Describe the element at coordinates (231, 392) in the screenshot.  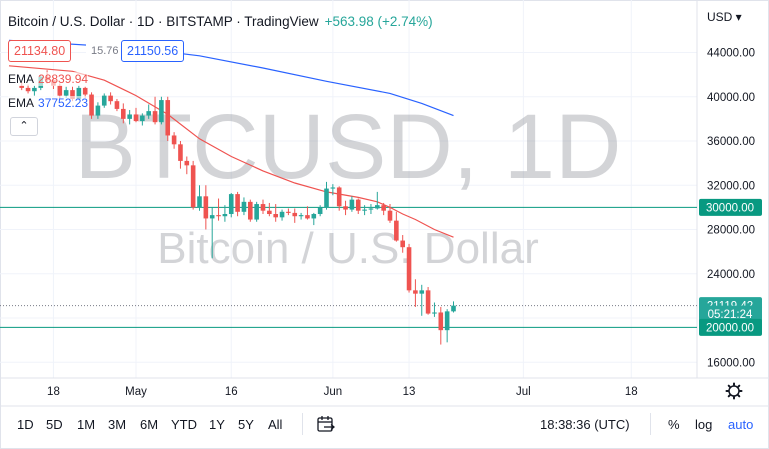
I see `time-tick-label: 16` at that location.